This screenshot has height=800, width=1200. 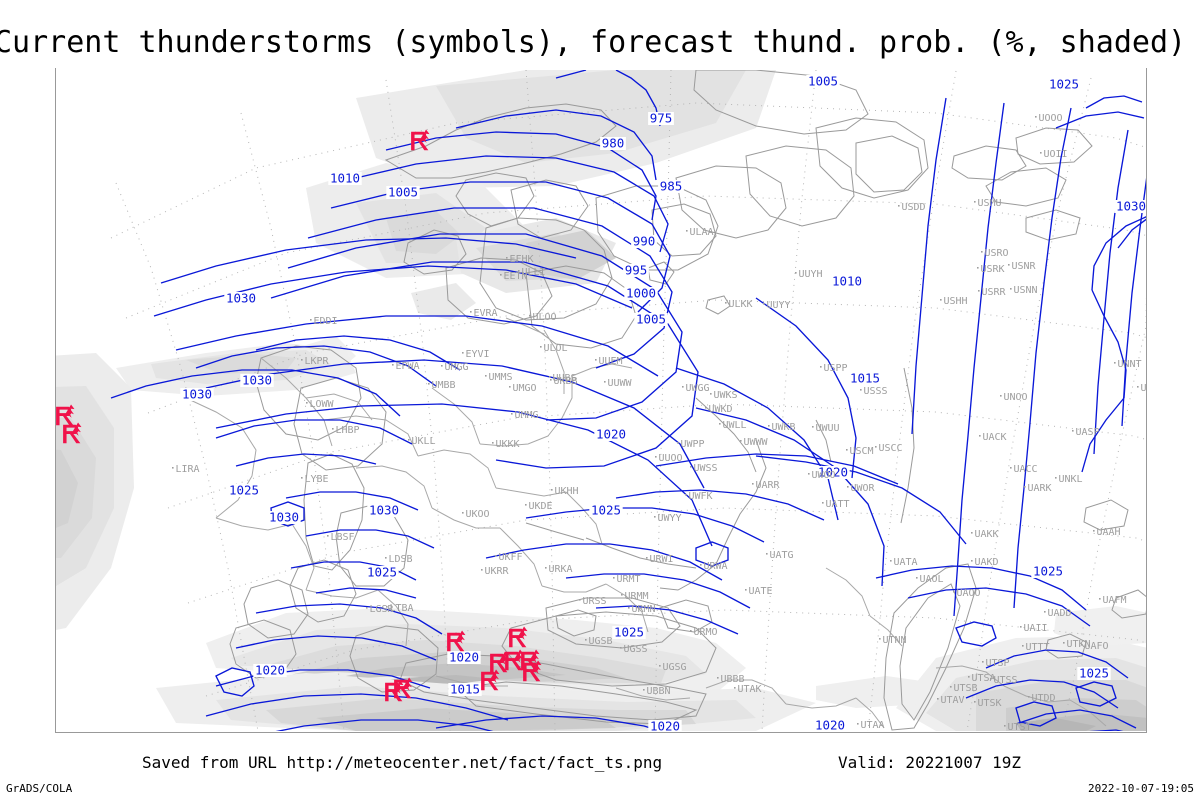 I want to click on station-label: UTDD, so click(x=1044, y=698).